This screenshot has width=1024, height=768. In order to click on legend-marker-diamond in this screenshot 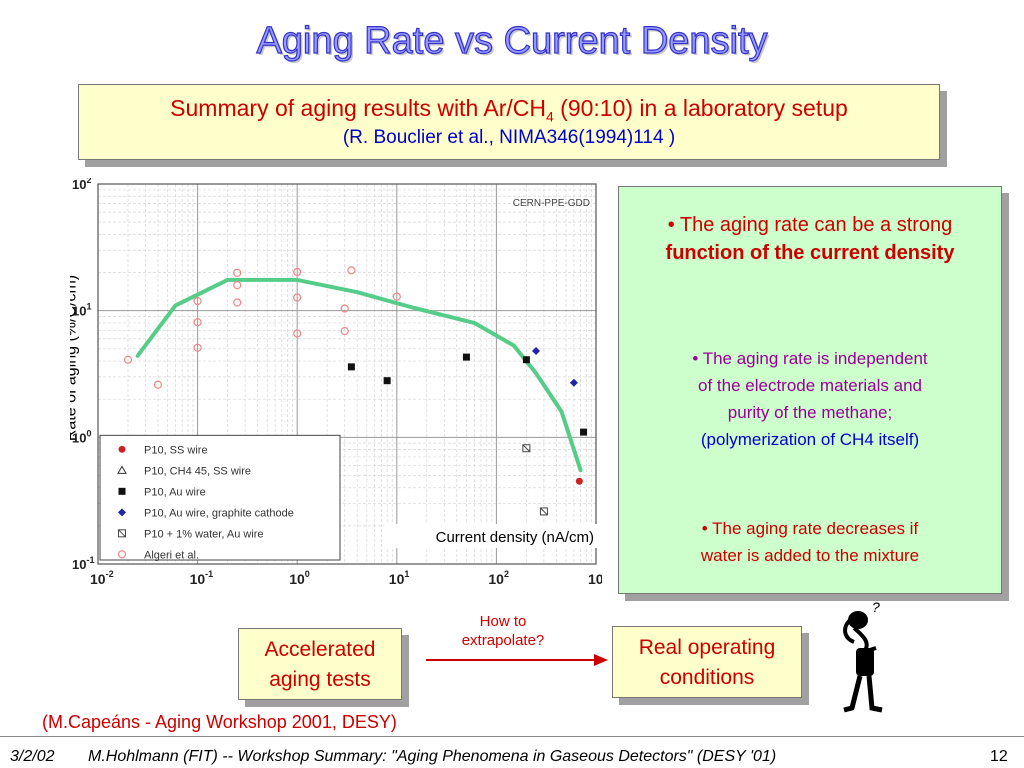, I will do `click(122, 512)`.